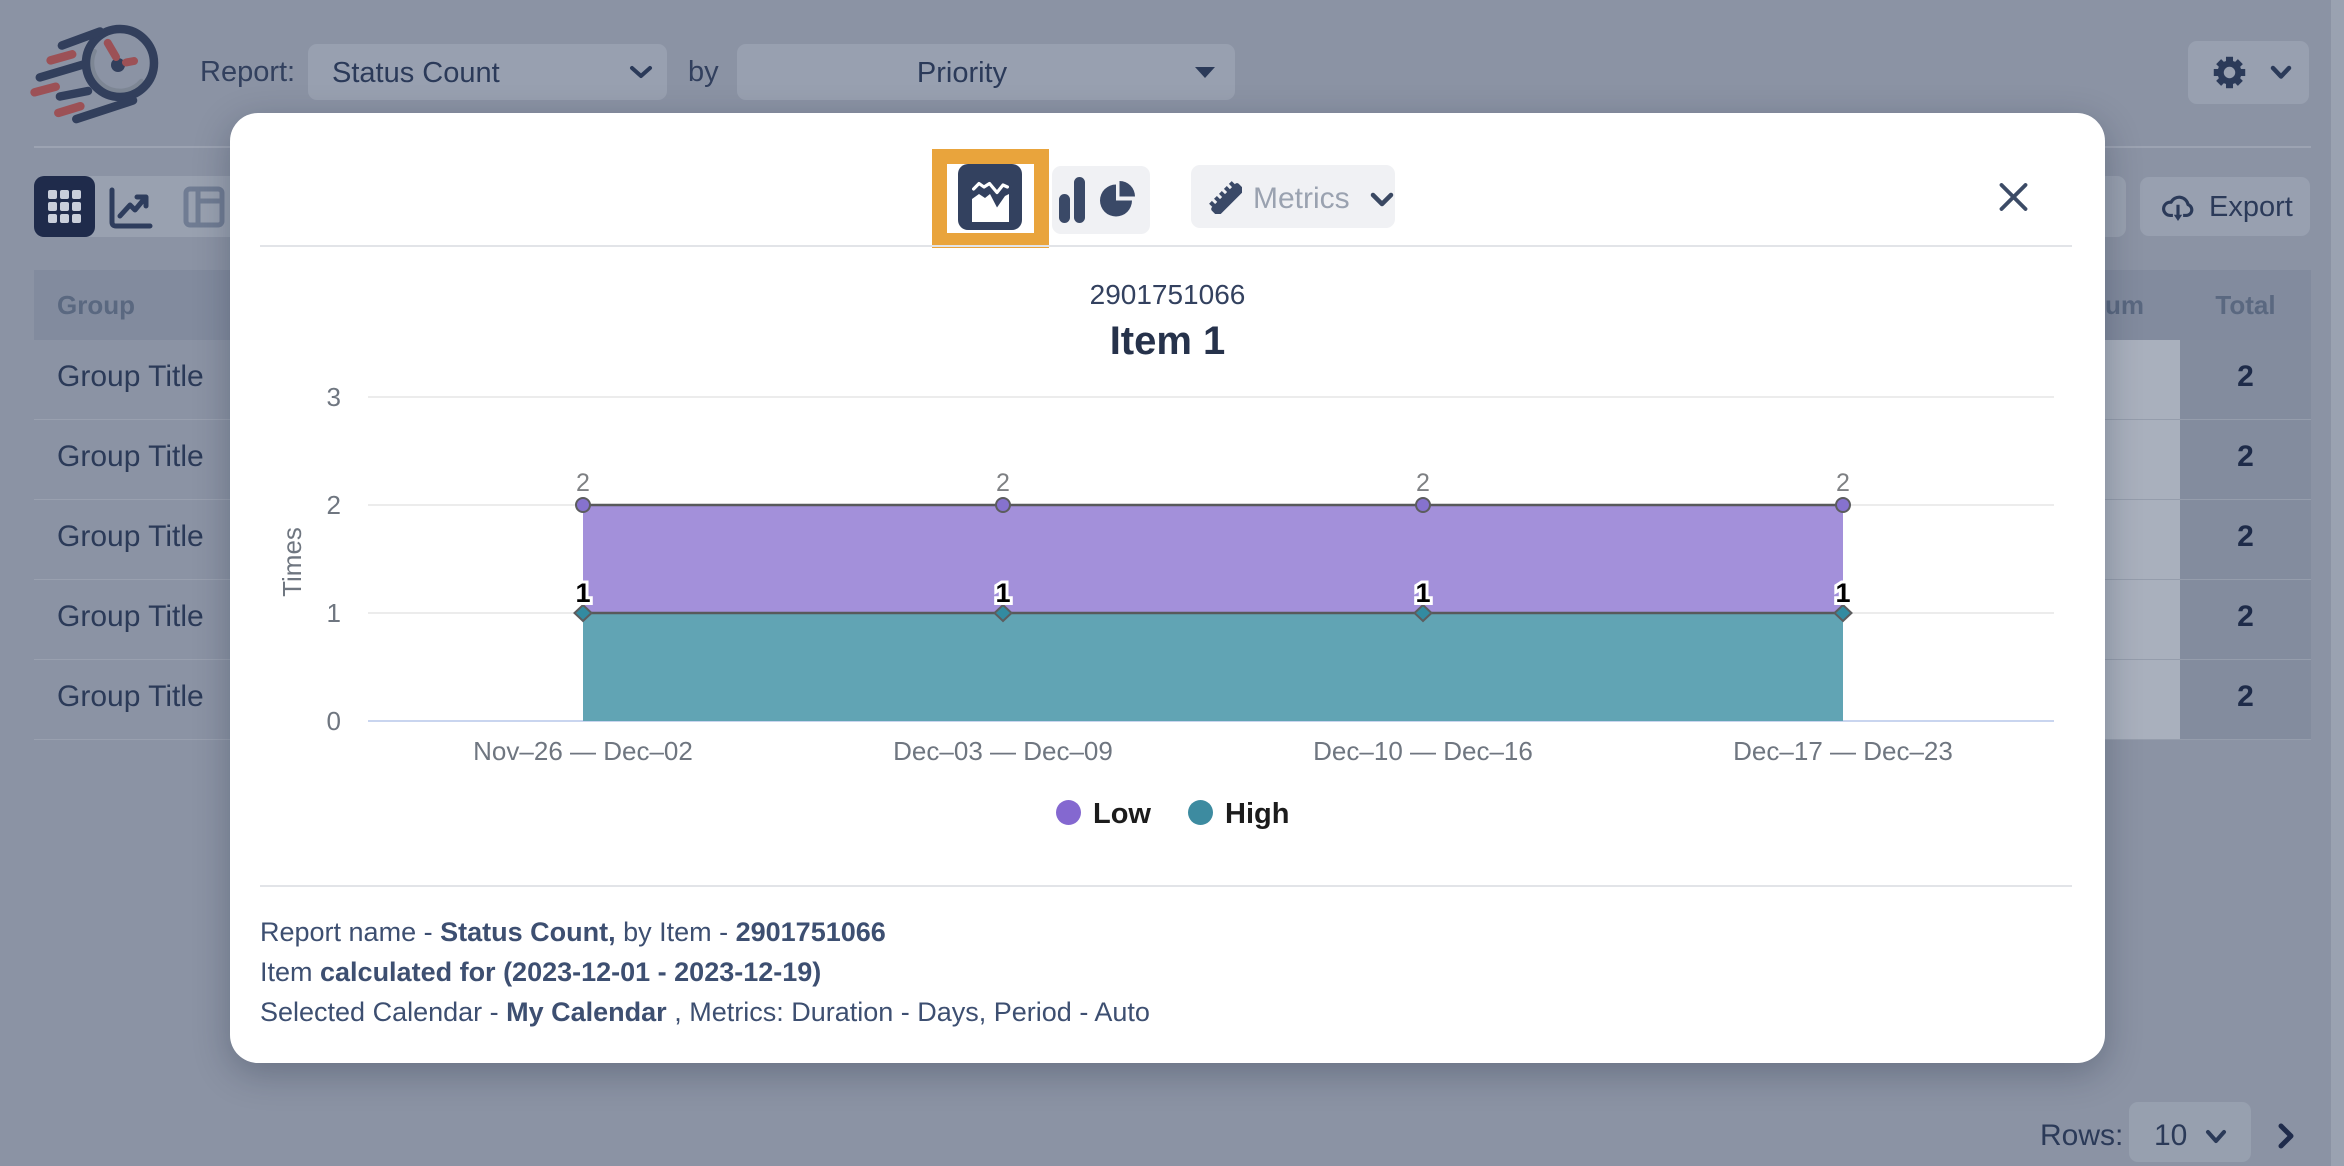 This screenshot has width=2344, height=1166. What do you see at coordinates (1843, 751) in the screenshot?
I see `svg-text: Dec–17 — Dec–23` at bounding box center [1843, 751].